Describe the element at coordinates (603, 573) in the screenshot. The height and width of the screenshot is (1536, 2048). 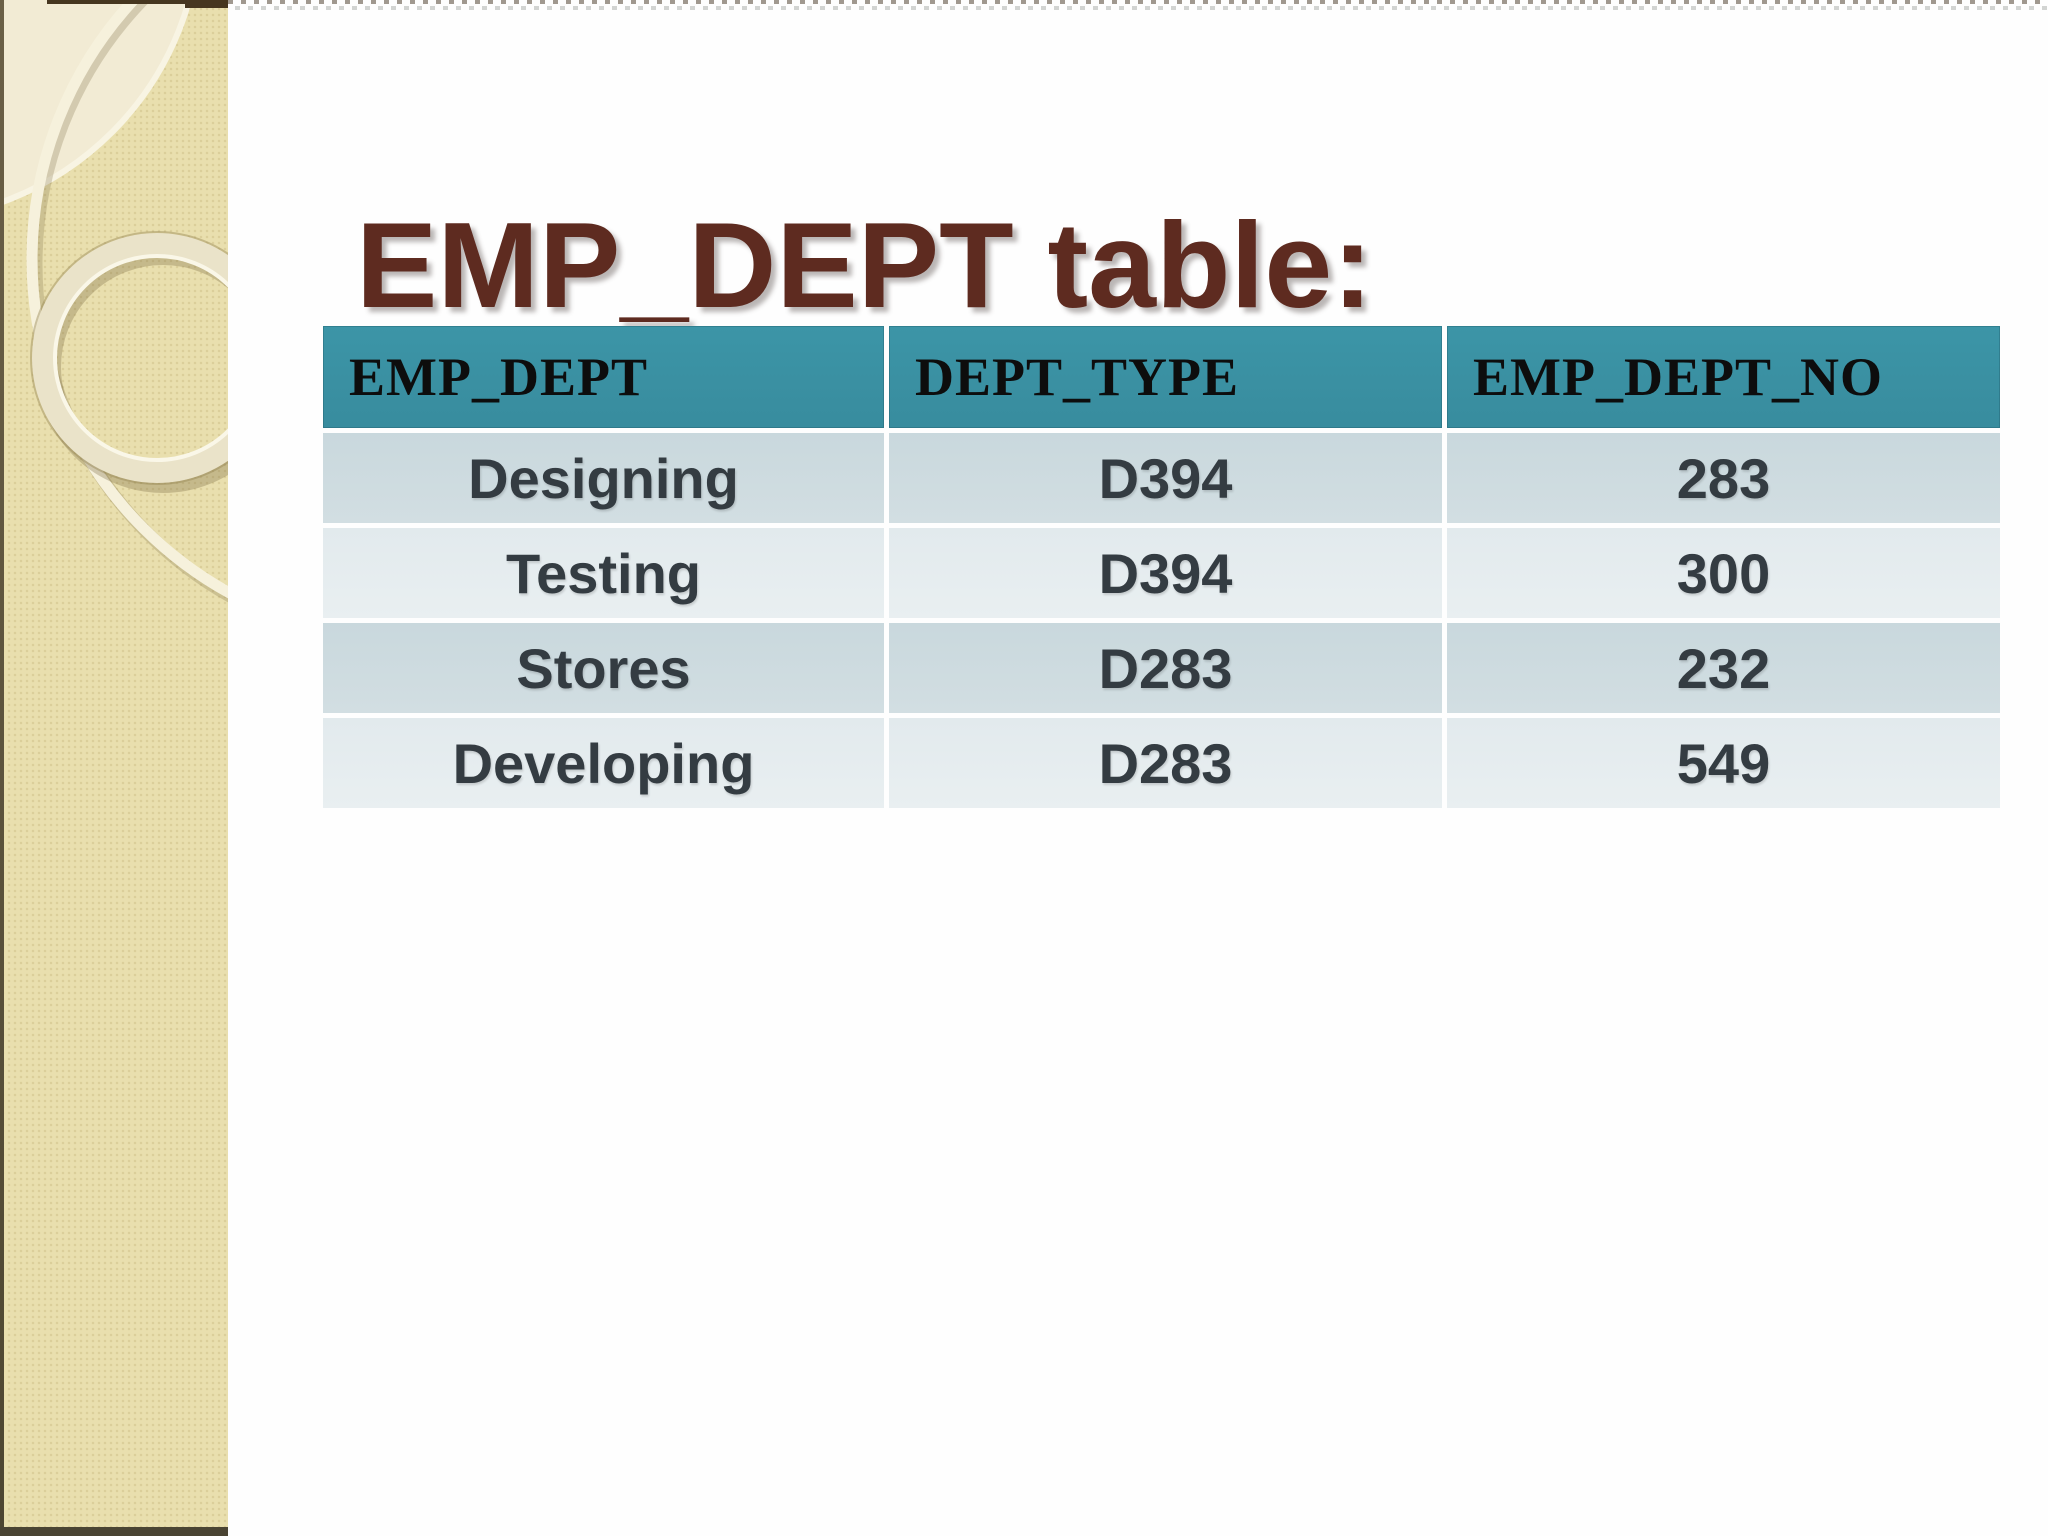
I see `table-cell: Testing` at that location.